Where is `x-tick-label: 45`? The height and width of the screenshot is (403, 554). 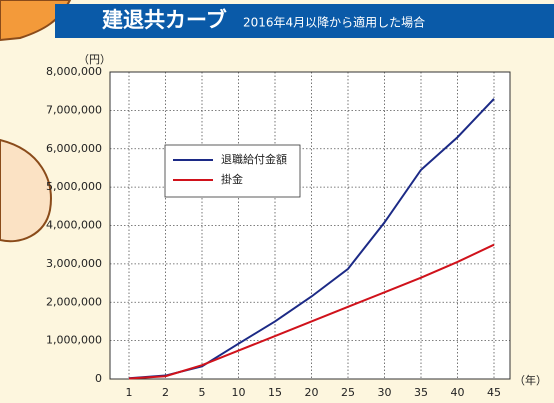 x-tick-label: 45 is located at coordinates (494, 392).